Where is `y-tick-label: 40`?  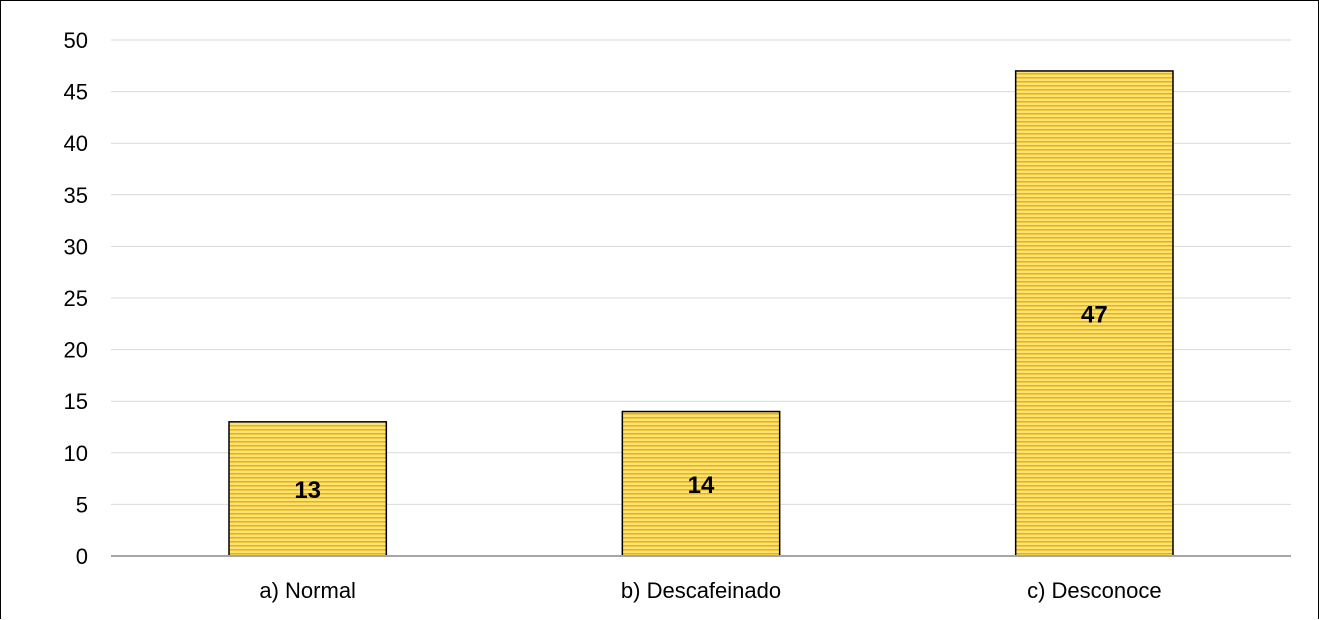
y-tick-label: 40 is located at coordinates (76, 143).